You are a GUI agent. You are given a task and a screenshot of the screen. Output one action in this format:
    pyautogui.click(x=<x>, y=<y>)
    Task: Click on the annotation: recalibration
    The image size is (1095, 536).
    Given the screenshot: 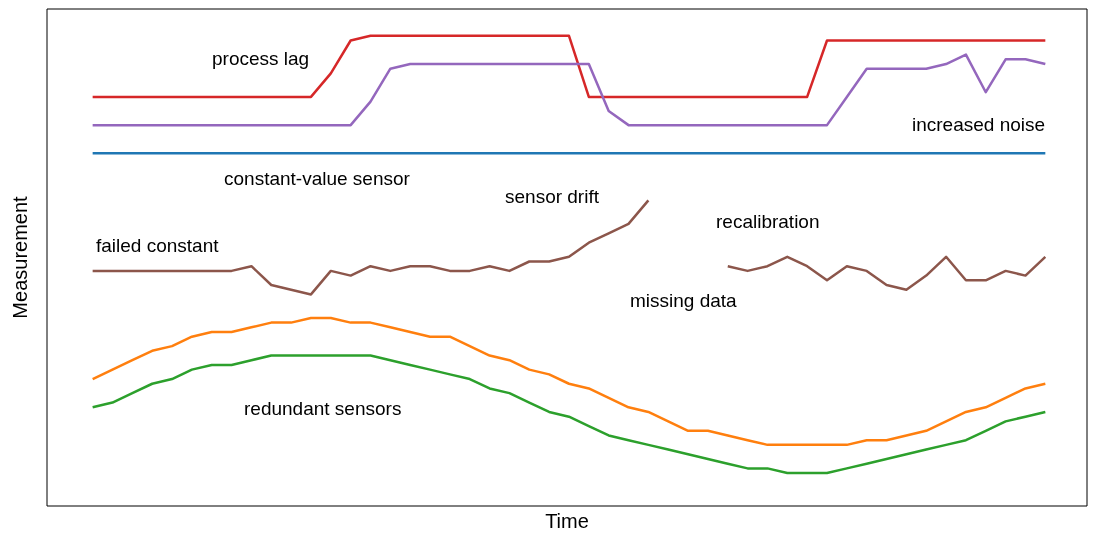 What is the action you would take?
    pyautogui.click(x=768, y=222)
    